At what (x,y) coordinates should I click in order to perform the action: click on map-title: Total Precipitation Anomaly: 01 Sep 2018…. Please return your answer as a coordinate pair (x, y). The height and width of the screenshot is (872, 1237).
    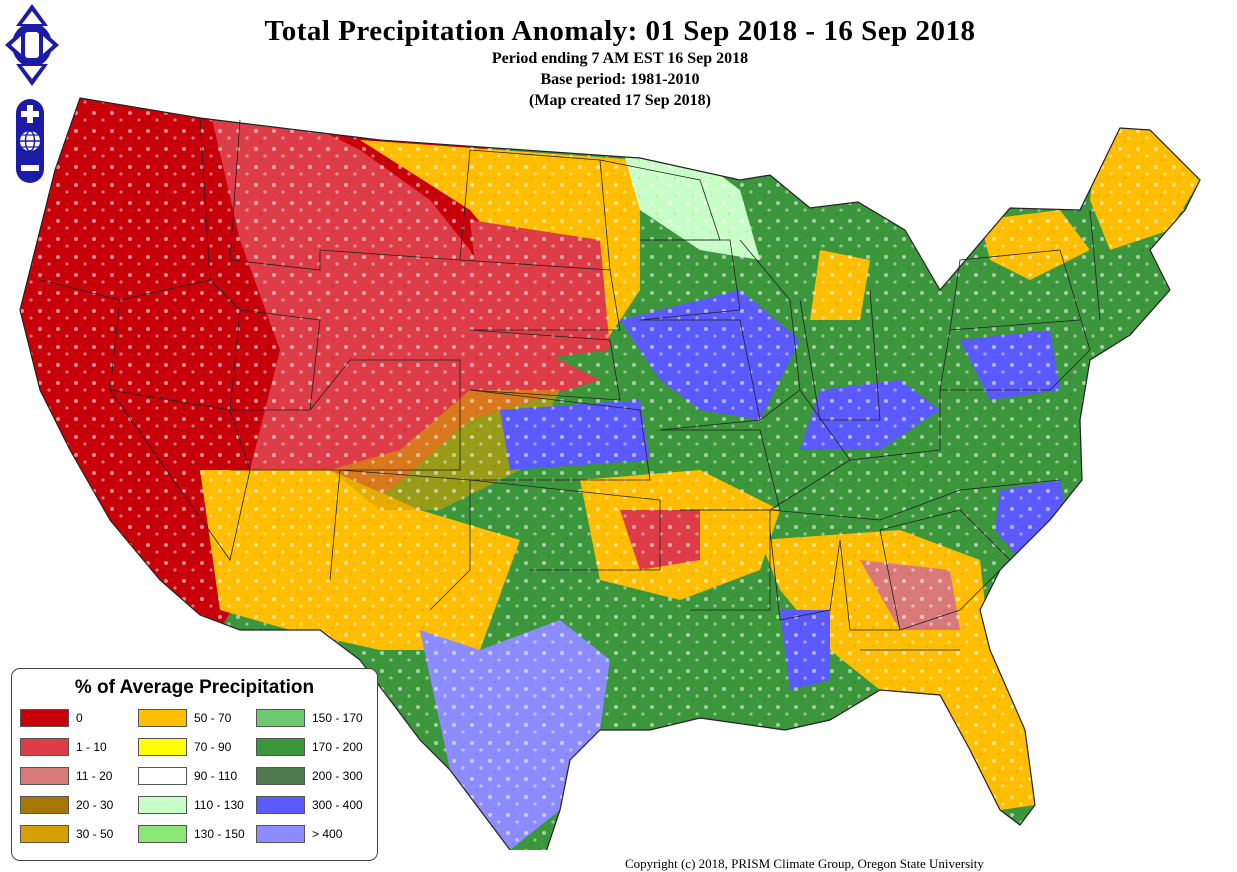
    Looking at the image, I should click on (620, 31).